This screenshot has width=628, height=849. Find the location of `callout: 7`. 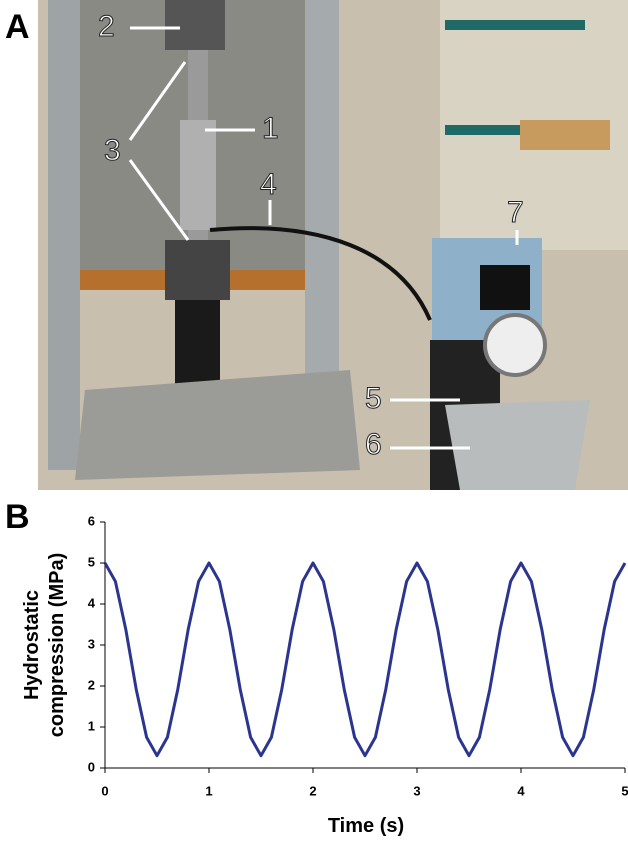

callout: 7 is located at coordinates (515, 212).